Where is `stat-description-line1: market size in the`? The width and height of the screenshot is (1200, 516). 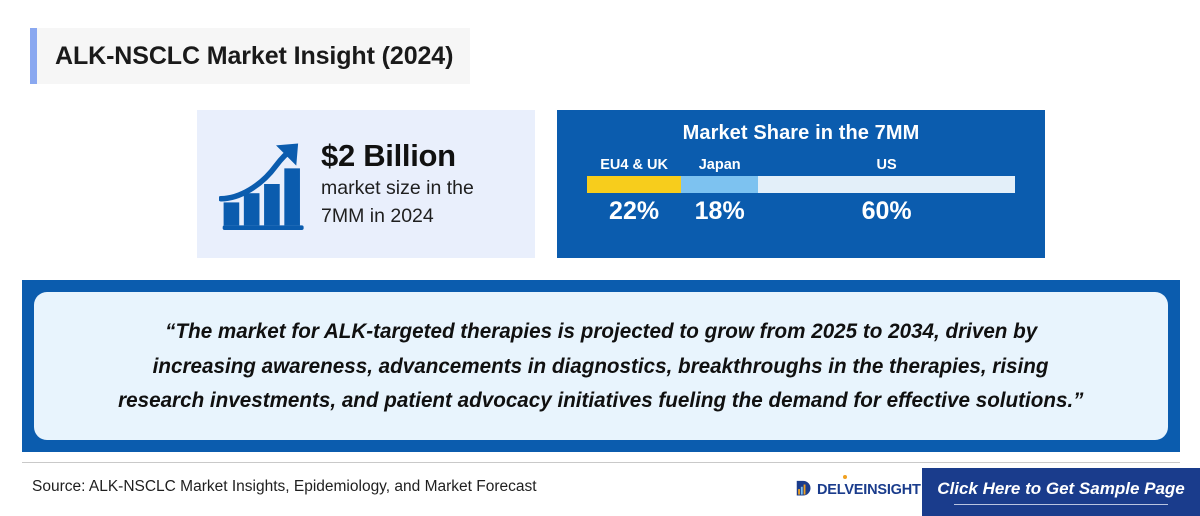 stat-description-line1: market size in the is located at coordinates (397, 188).